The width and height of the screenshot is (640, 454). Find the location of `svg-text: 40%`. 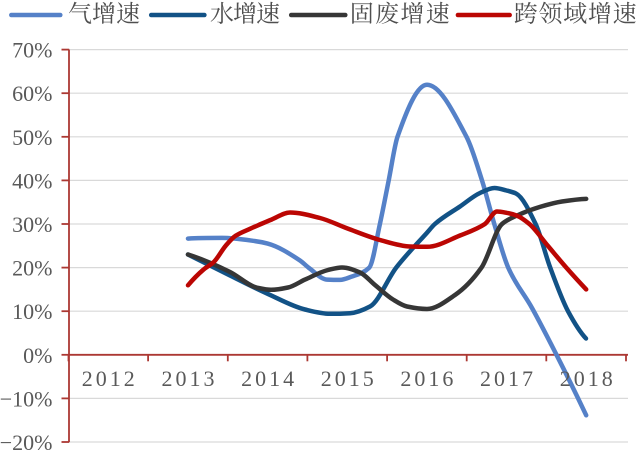

svg-text: 40% is located at coordinates (32, 180).